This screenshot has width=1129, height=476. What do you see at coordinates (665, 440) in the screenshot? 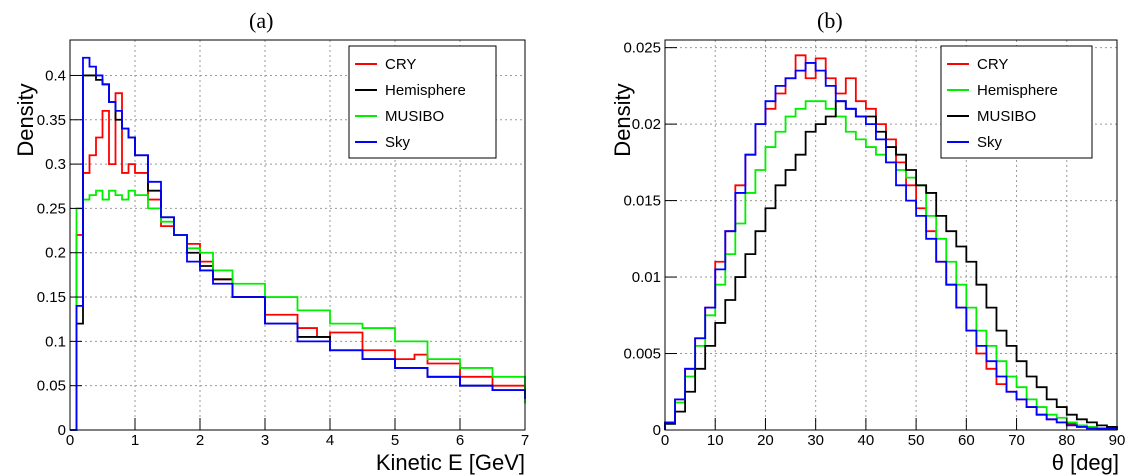
I see `panel-1-x-tick-label: 0` at bounding box center [665, 440].